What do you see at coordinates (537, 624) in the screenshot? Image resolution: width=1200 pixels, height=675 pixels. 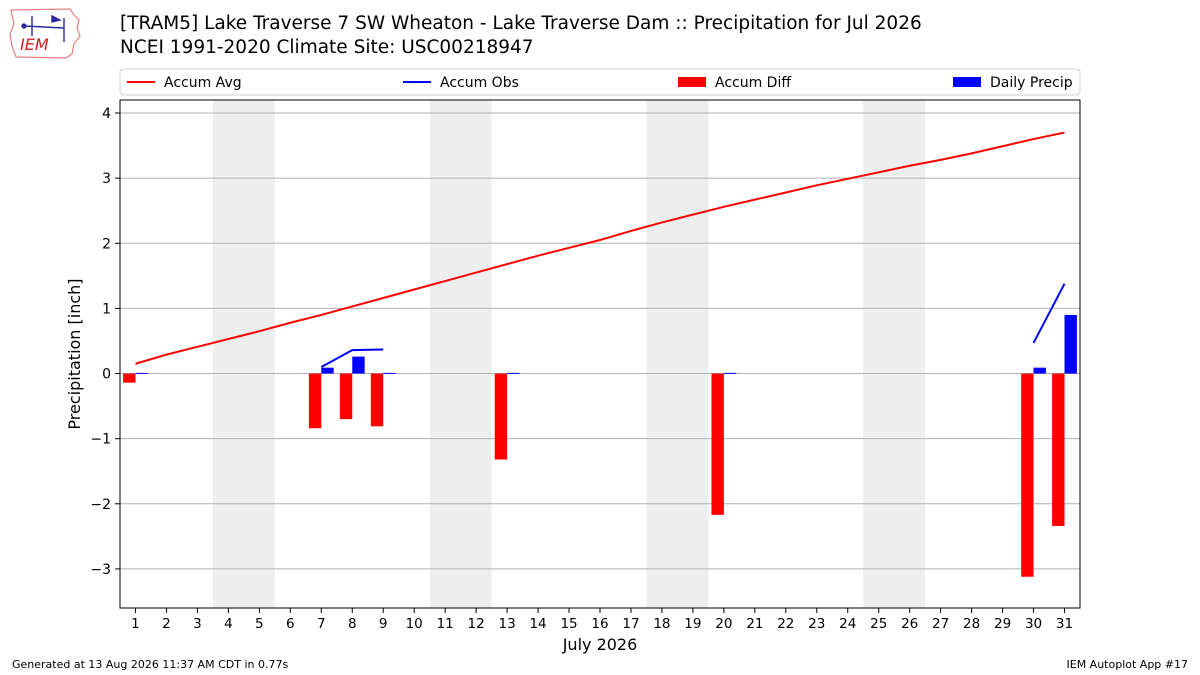 I see `x-tick-label: 14` at bounding box center [537, 624].